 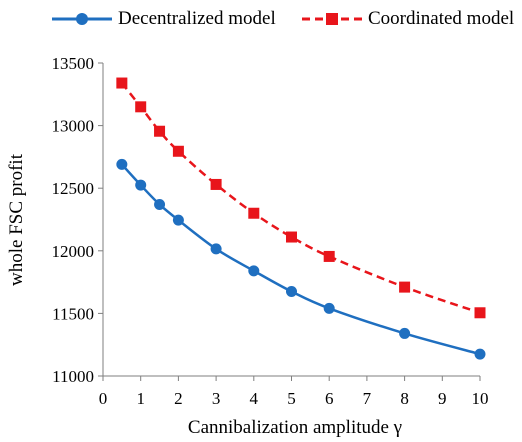 I want to click on x-tick-label: 7, so click(x=367, y=398).